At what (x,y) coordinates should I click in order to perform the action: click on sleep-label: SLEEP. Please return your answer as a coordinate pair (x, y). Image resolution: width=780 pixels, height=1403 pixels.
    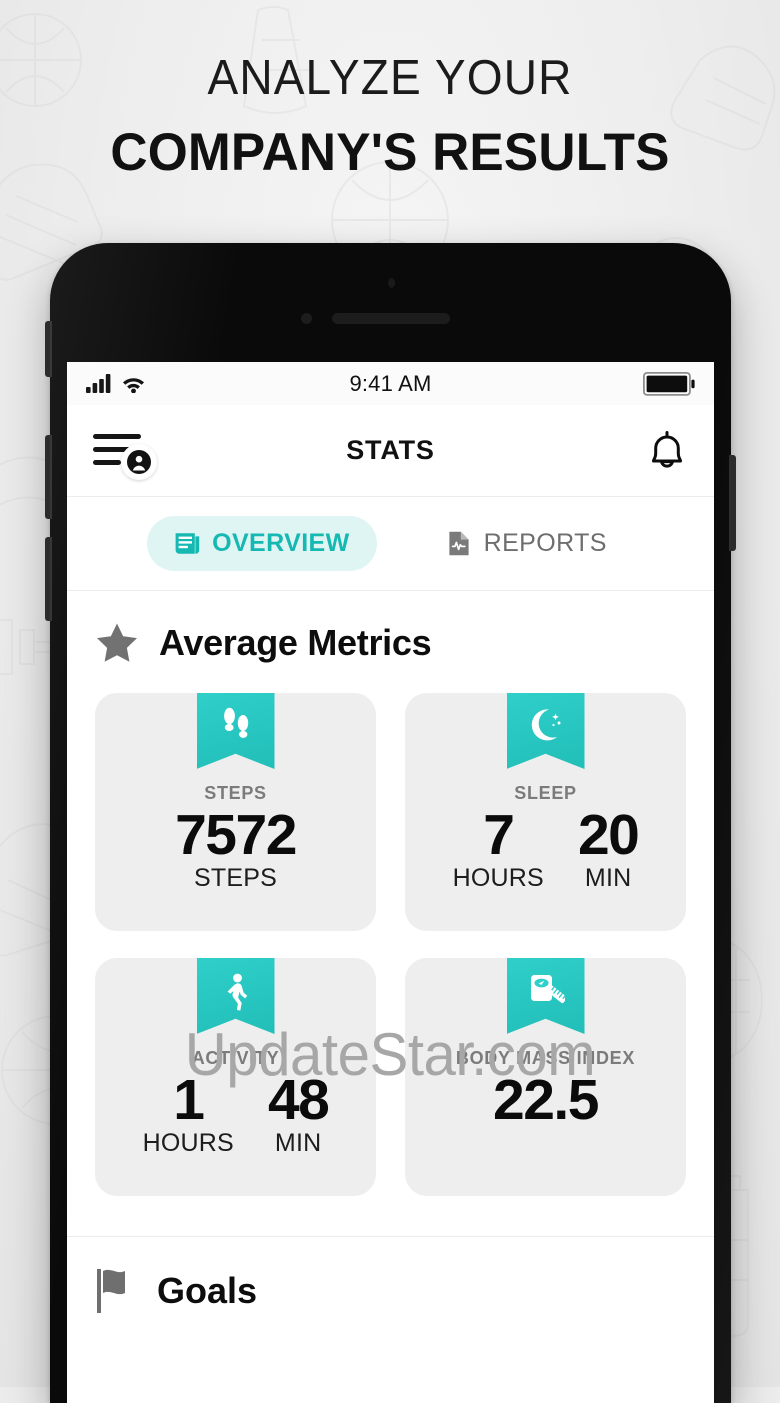
    Looking at the image, I should click on (545, 793).